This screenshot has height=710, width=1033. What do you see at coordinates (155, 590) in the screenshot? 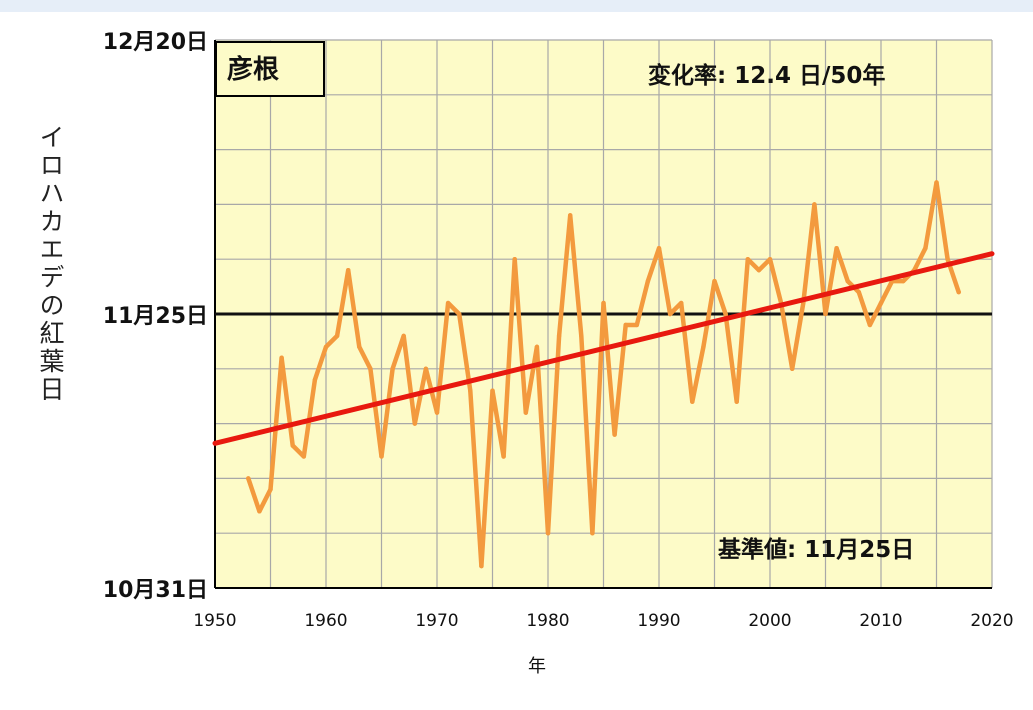
I see `y-tick-label: 10月31日` at bounding box center [155, 590].